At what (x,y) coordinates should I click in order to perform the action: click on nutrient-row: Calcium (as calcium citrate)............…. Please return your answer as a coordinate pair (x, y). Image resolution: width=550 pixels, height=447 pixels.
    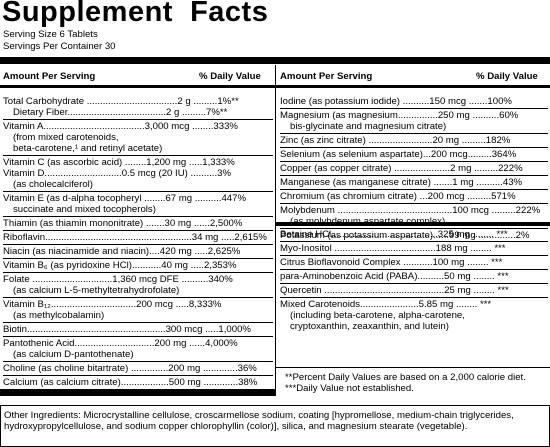
    Looking at the image, I should click on (130, 382).